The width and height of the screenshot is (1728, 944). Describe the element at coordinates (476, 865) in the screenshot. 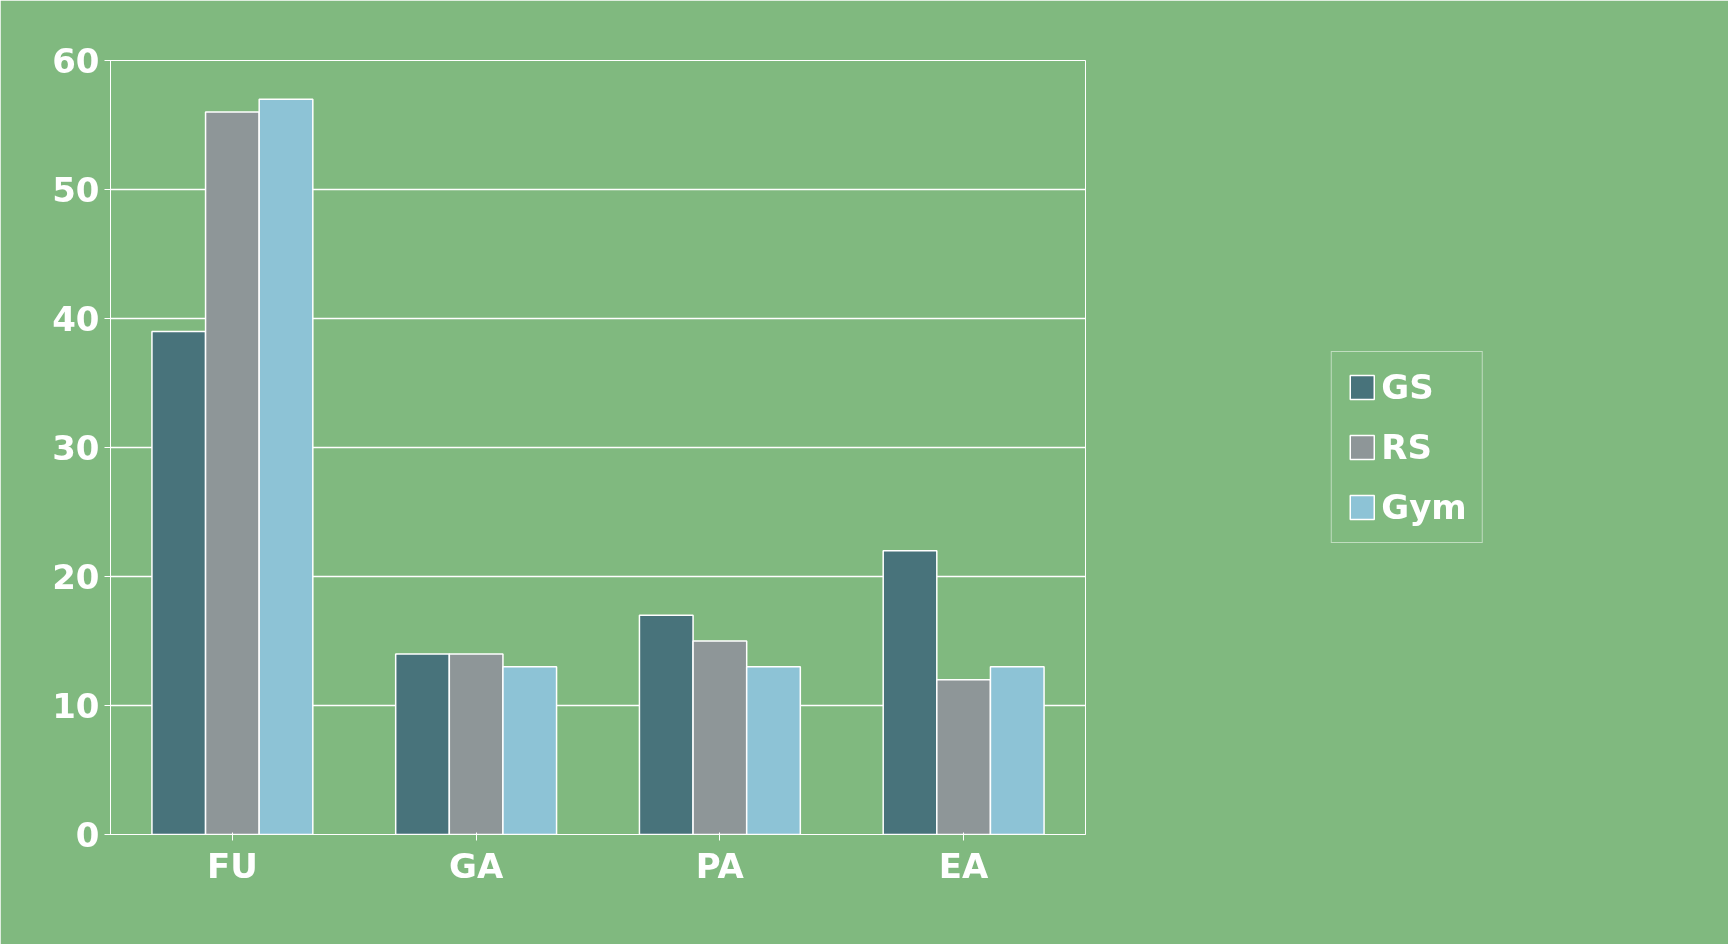

I see `x-tick-label: GA` at that location.